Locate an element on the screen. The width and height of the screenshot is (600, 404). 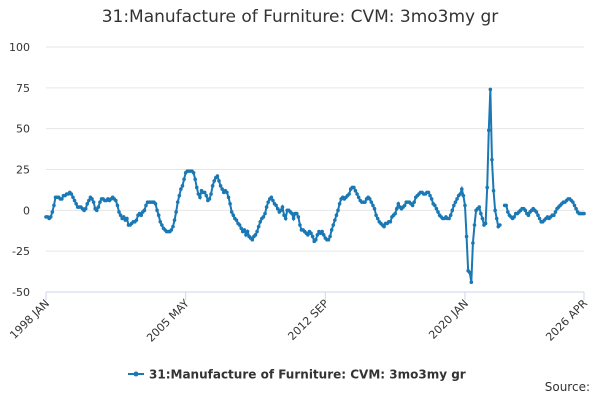
y-tick-label: 0 is located at coordinates (26, 210).